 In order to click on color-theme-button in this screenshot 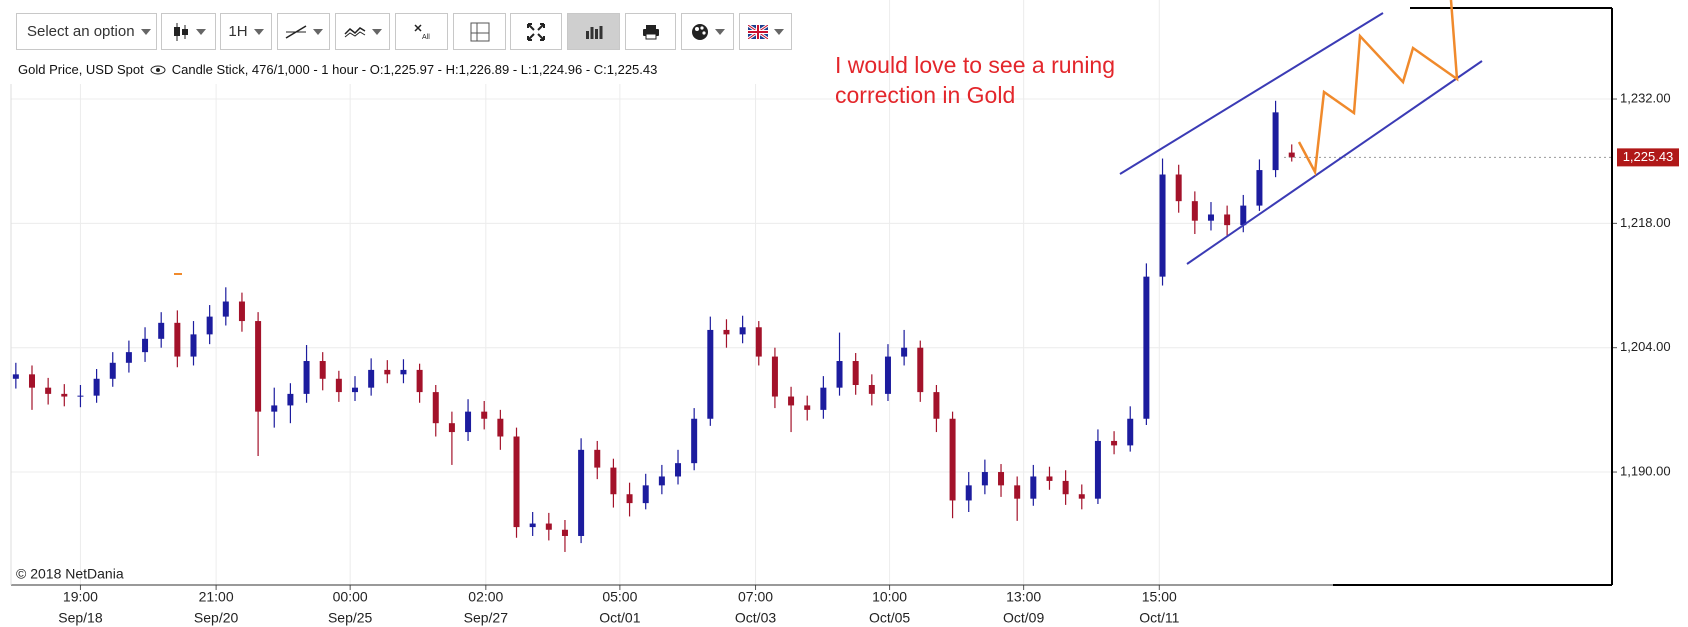, I will do `click(707, 31)`.